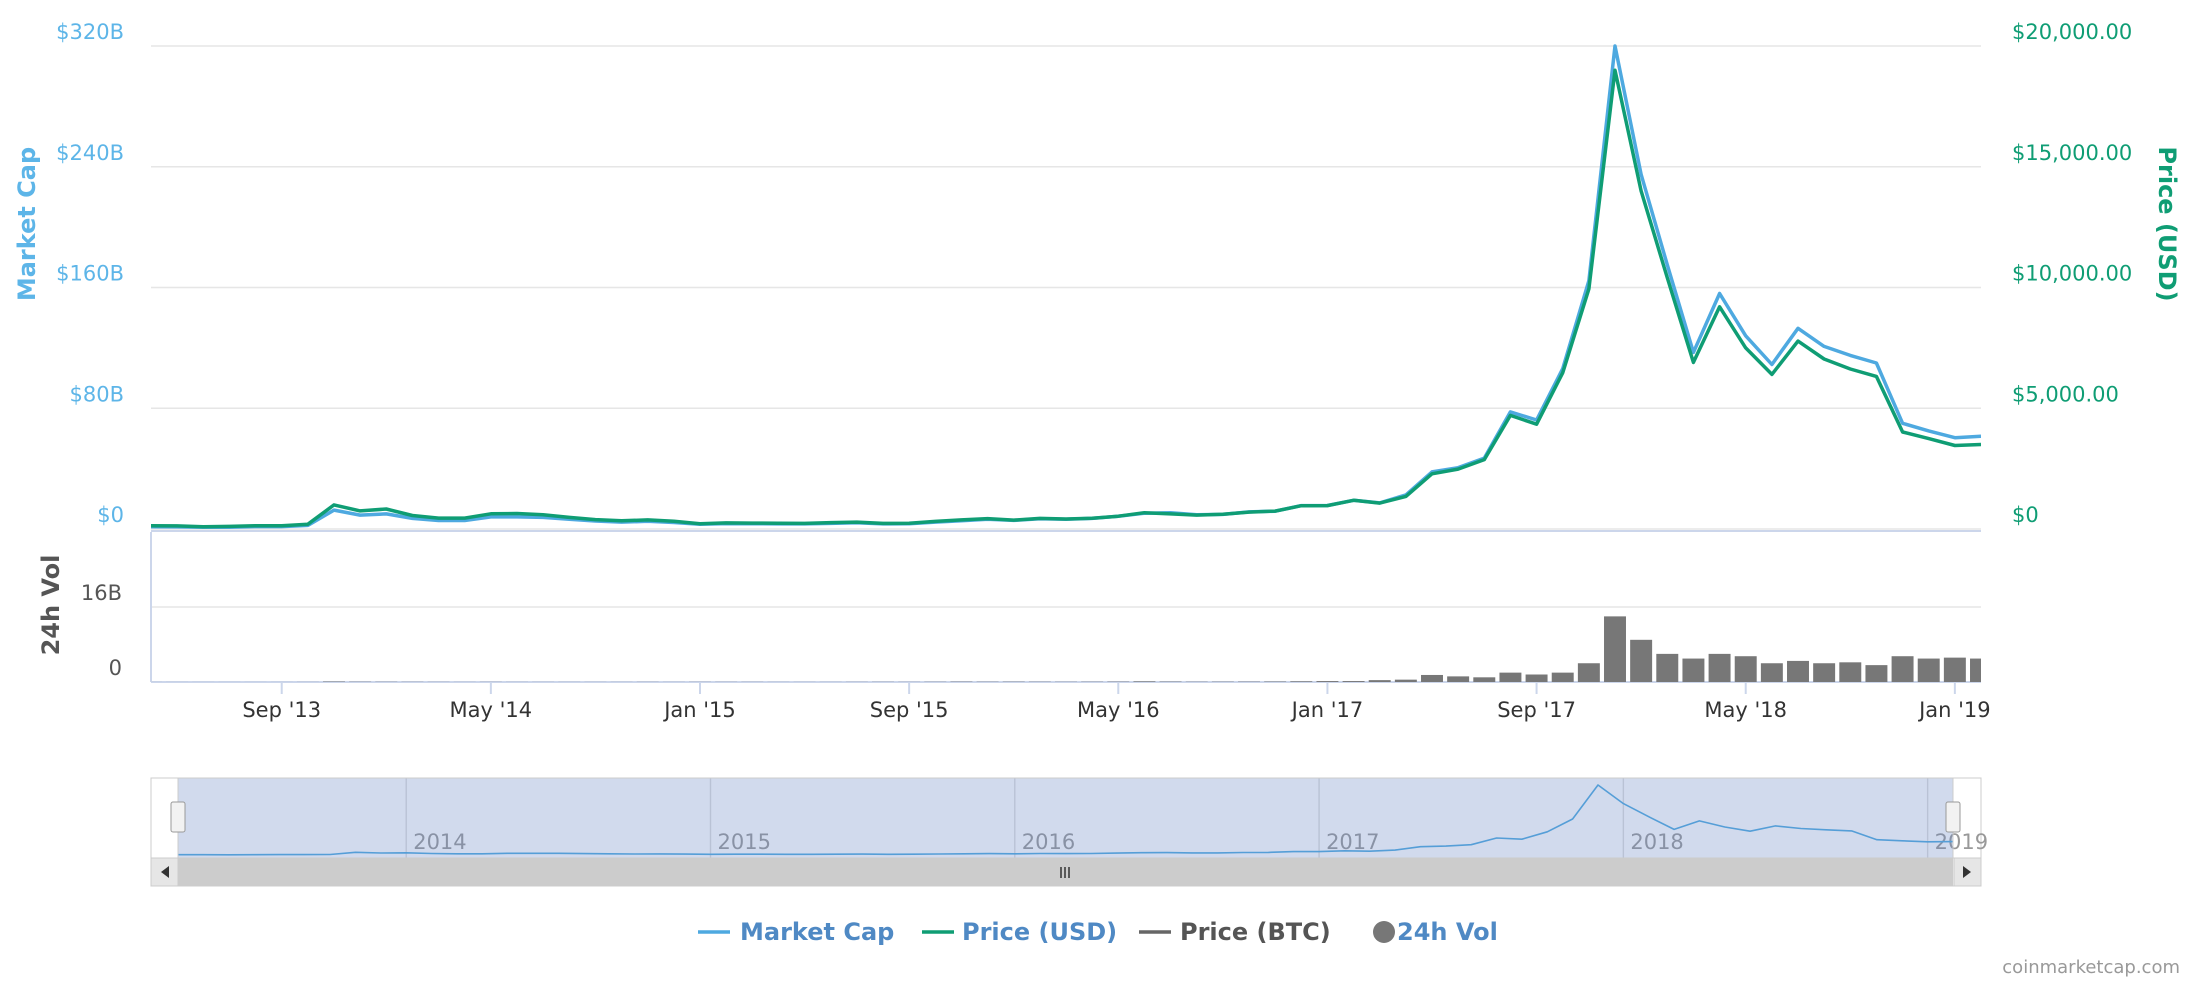  I want to click on tick-label: $20,000.00, so click(2072, 32).